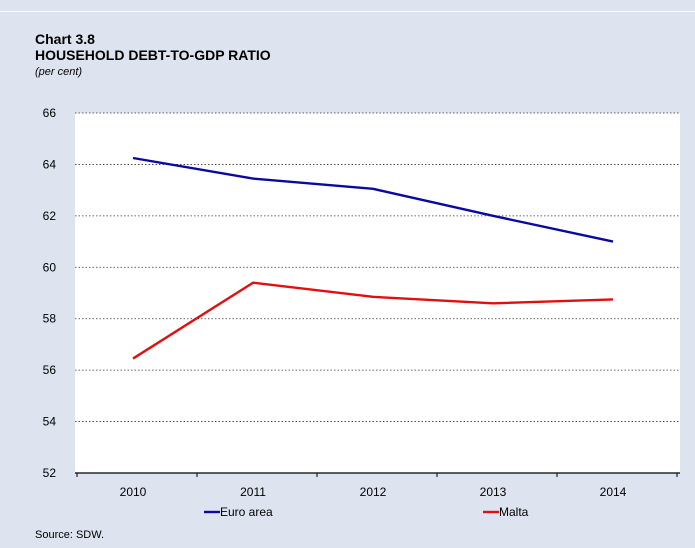  Describe the element at coordinates (246, 512) in the screenshot. I see `legend-label-euro-area: Euro area` at that location.